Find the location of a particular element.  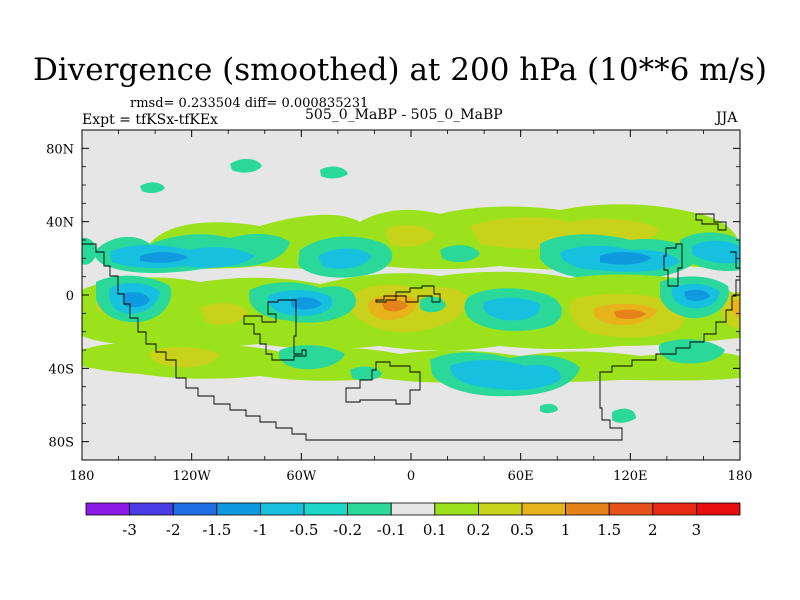

season-label: JJA is located at coordinates (727, 118).